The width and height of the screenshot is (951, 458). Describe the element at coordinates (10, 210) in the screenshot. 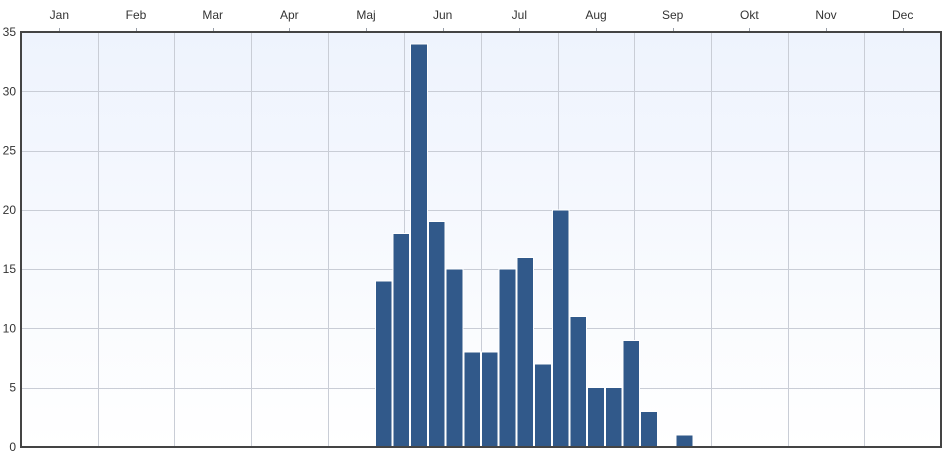

I see `y-tick-label: 20` at that location.